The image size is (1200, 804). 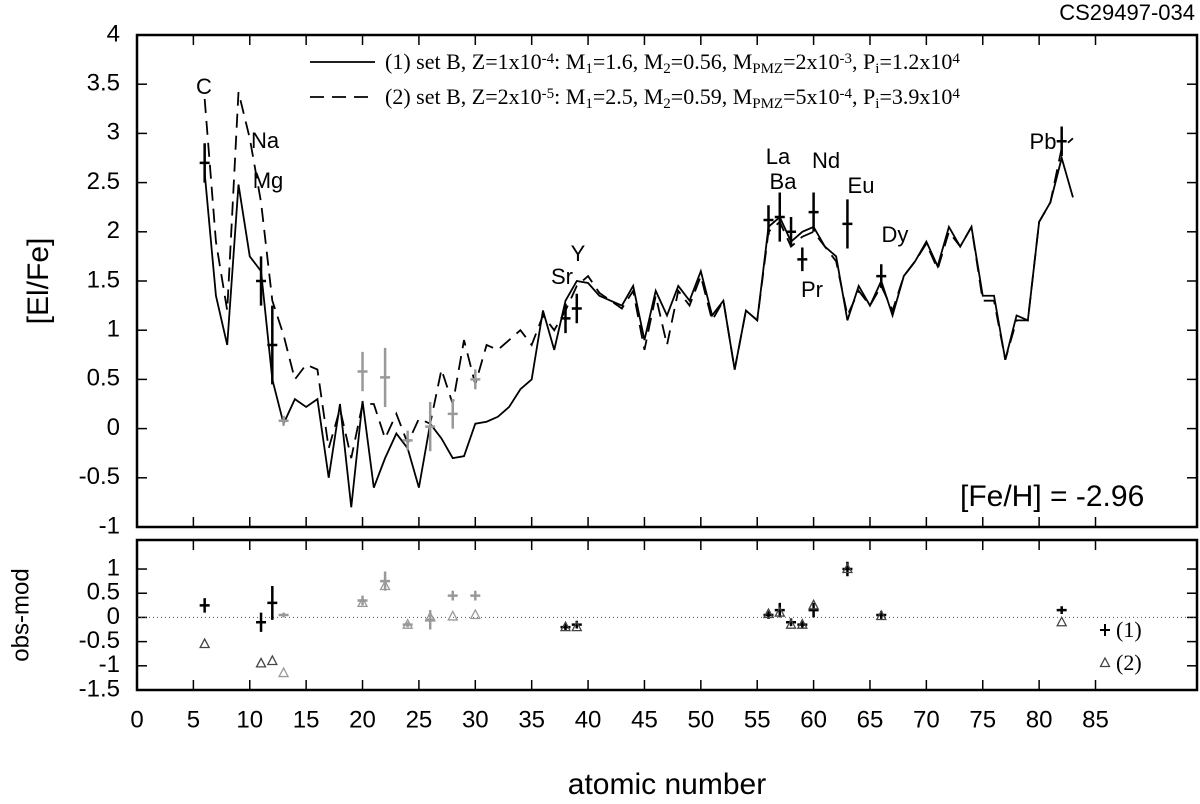 What do you see at coordinates (1105, 630) in the screenshot?
I see `legend-marker` at bounding box center [1105, 630].